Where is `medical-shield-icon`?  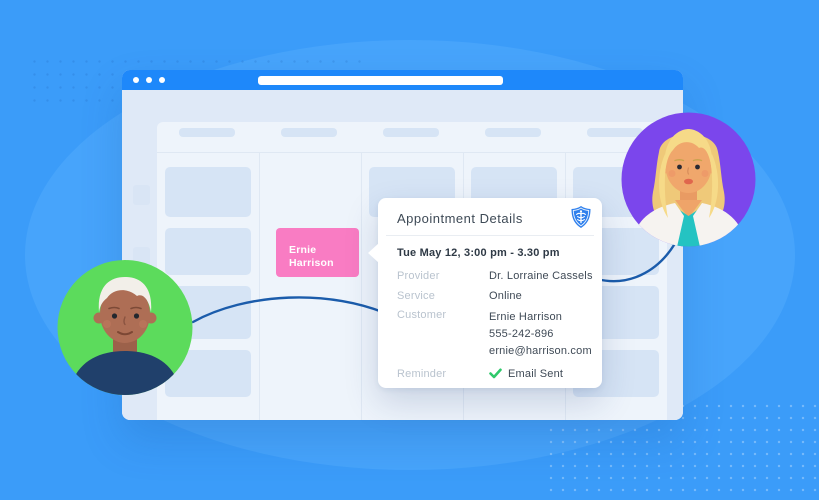 medical-shield-icon is located at coordinates (581, 217).